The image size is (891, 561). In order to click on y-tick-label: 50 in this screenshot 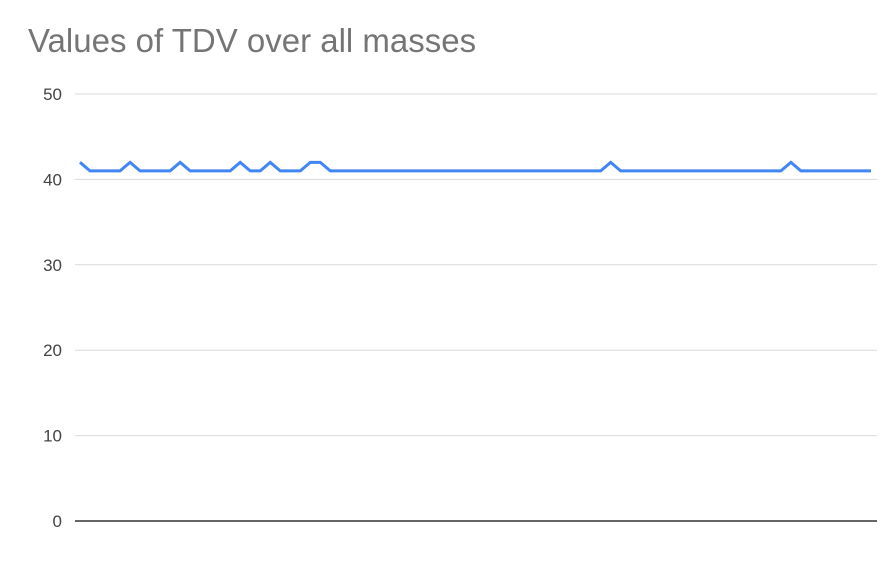, I will do `click(52, 94)`.